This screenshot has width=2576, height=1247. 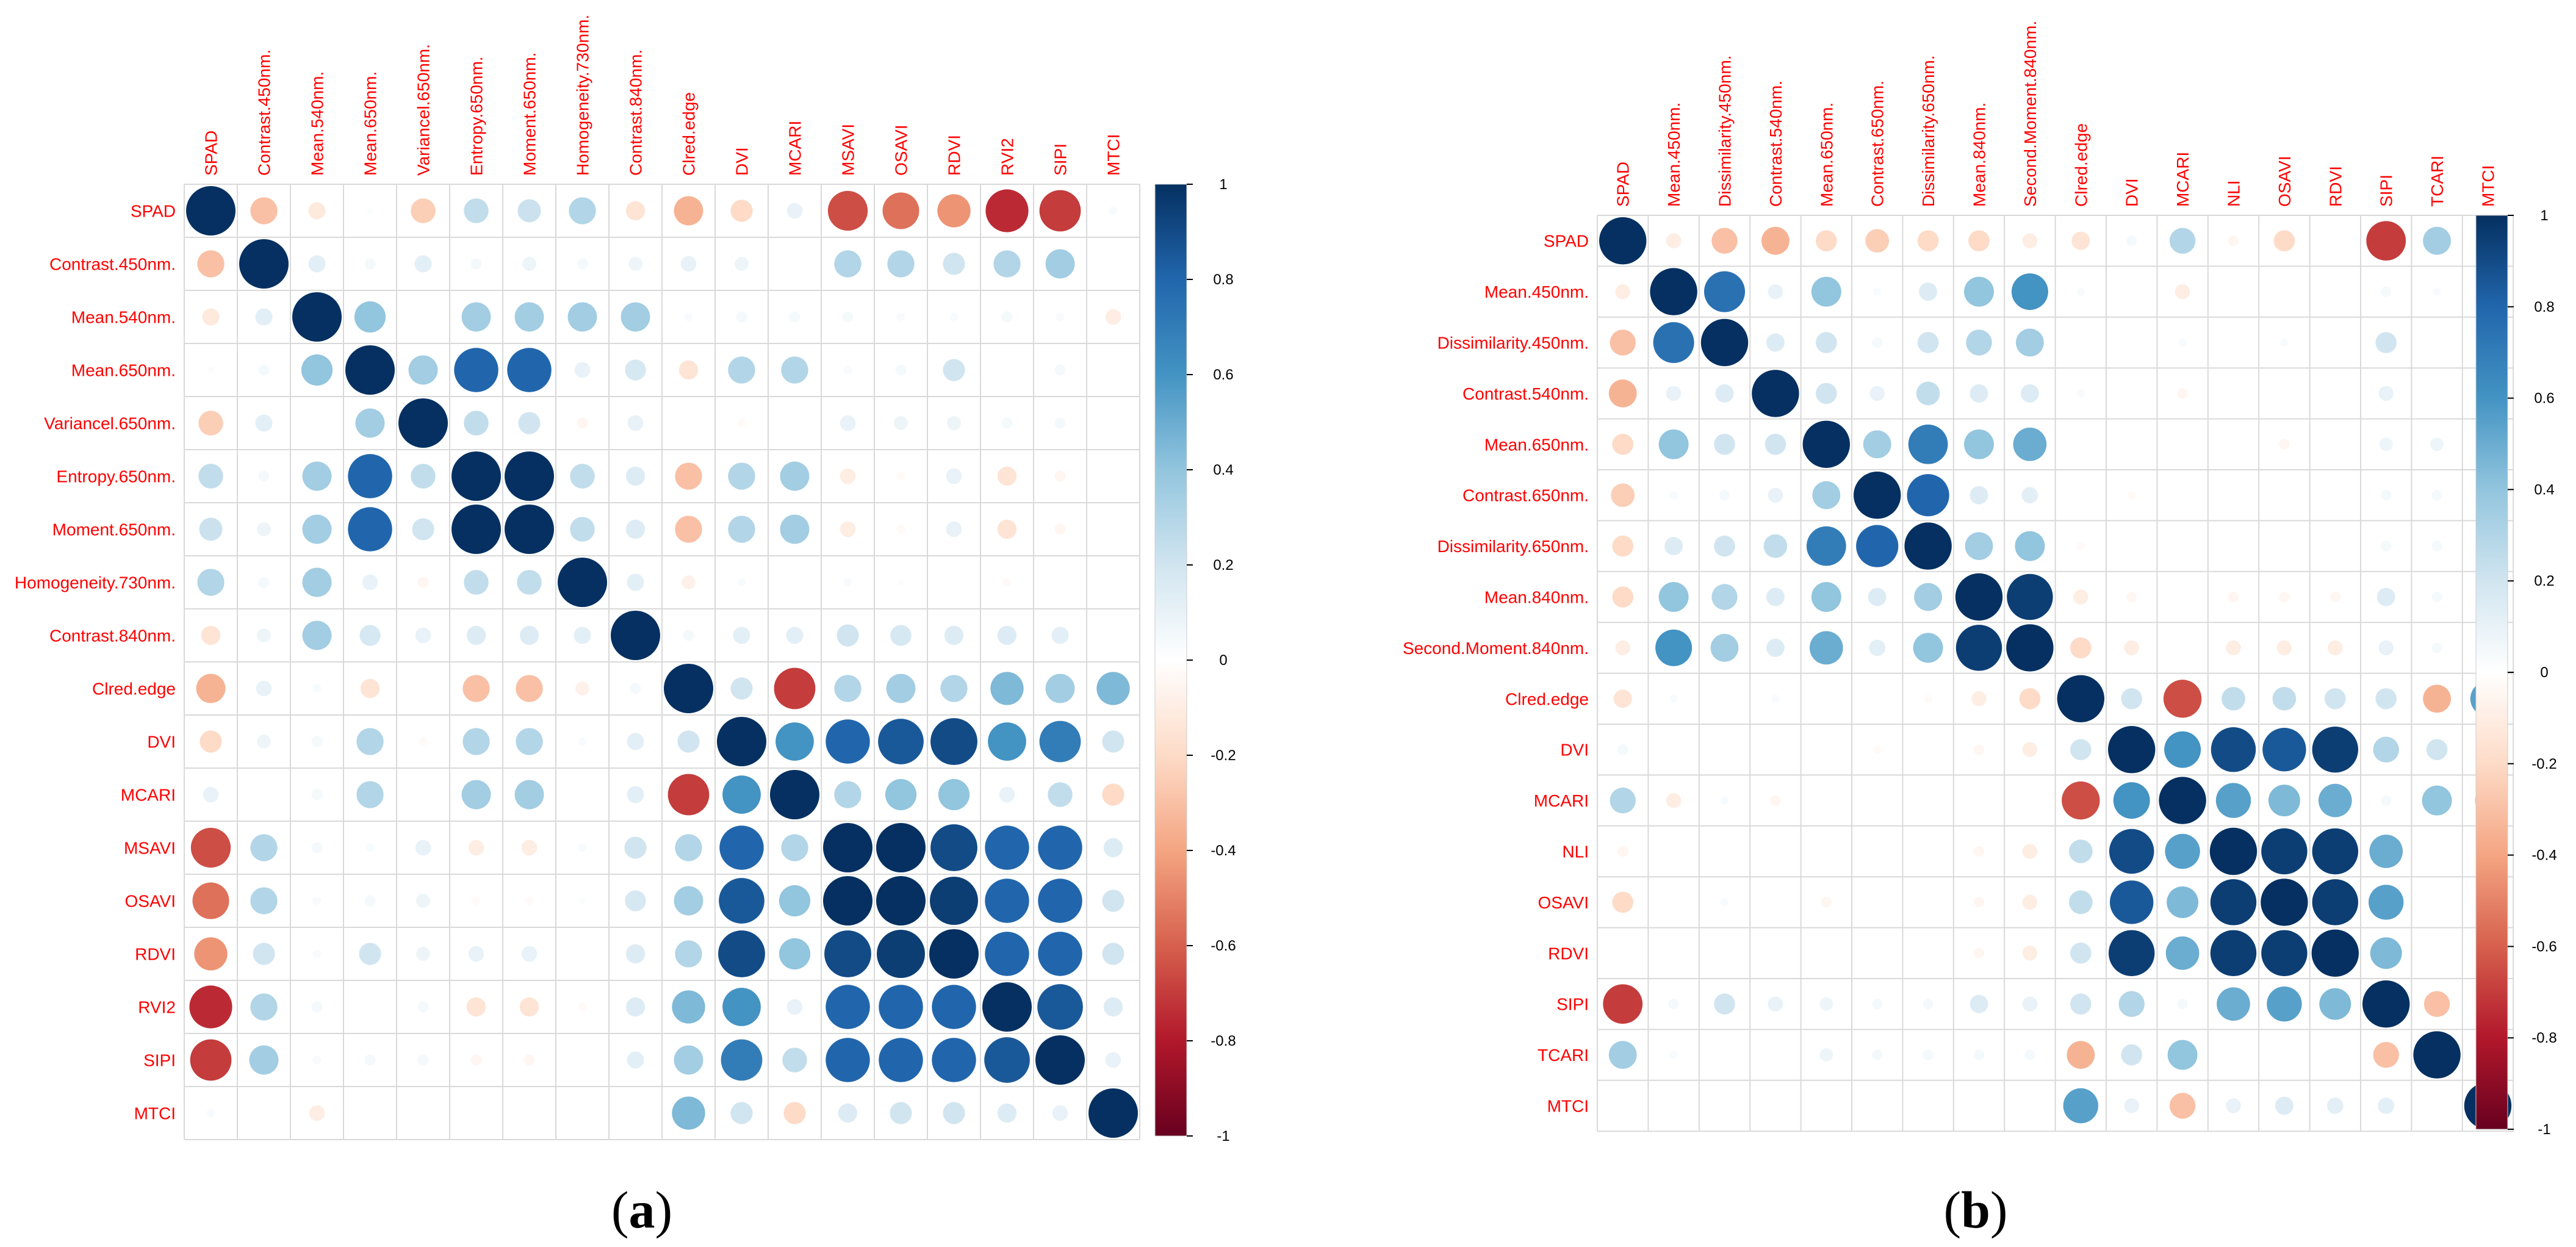 What do you see at coordinates (900, 476) in the screenshot?
I see `corr-circle-entropy-650nm-osavi` at bounding box center [900, 476].